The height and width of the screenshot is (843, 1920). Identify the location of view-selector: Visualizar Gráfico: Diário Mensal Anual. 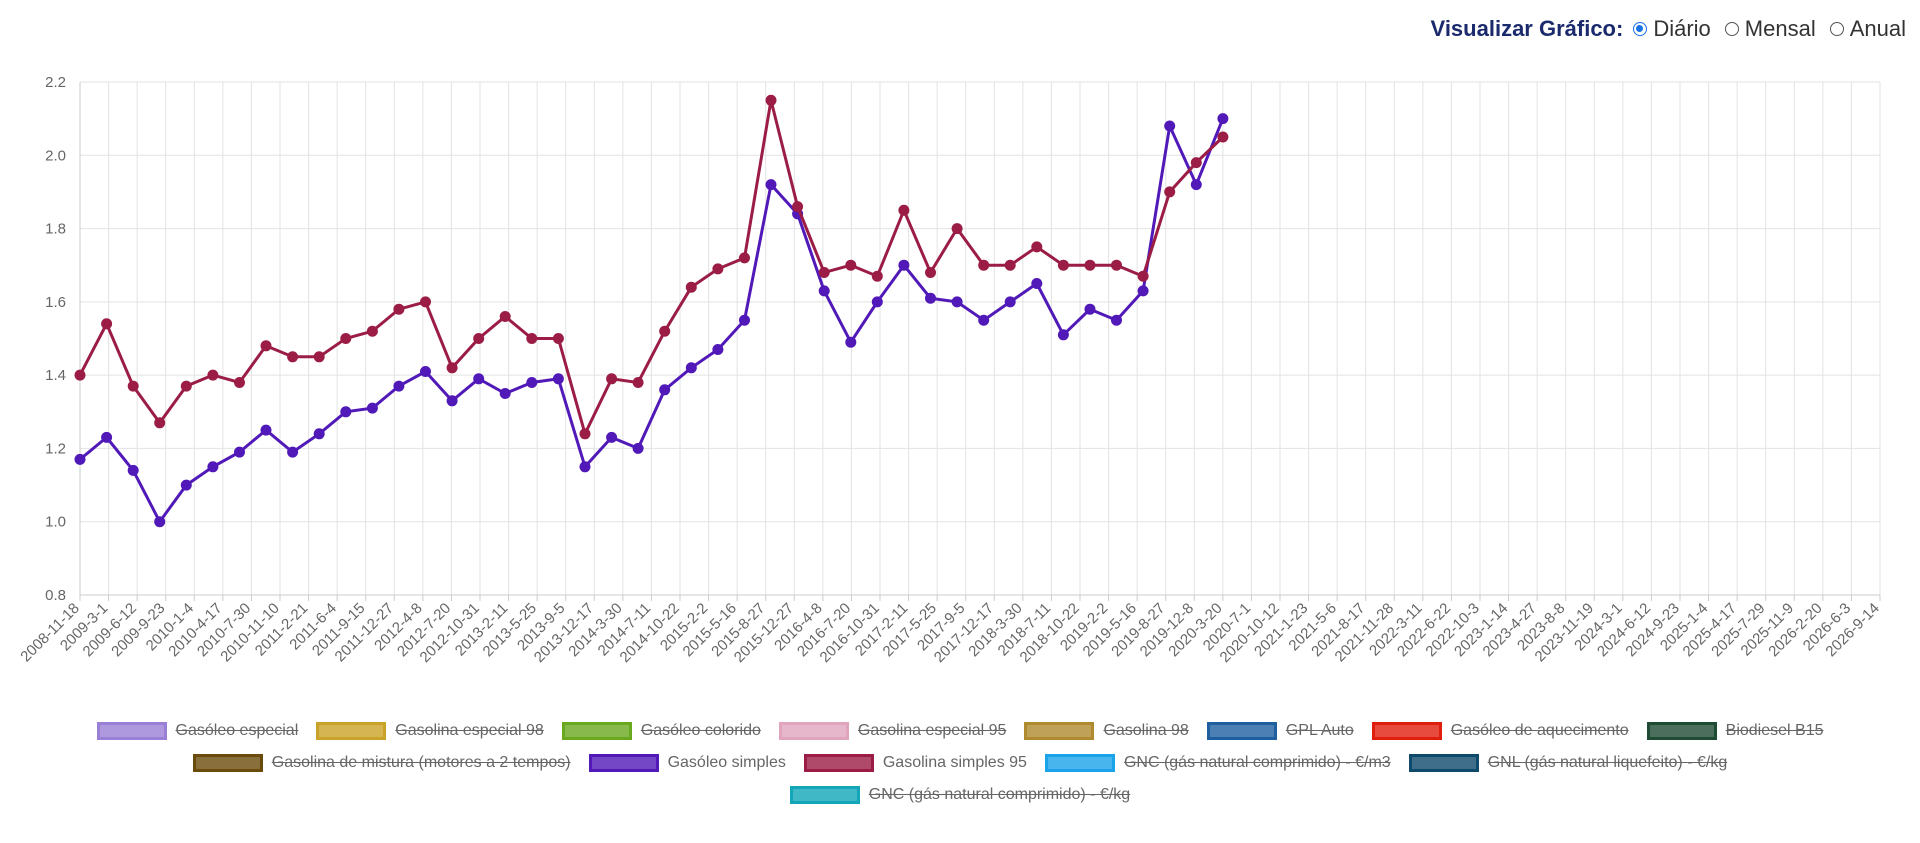
(1668, 29).